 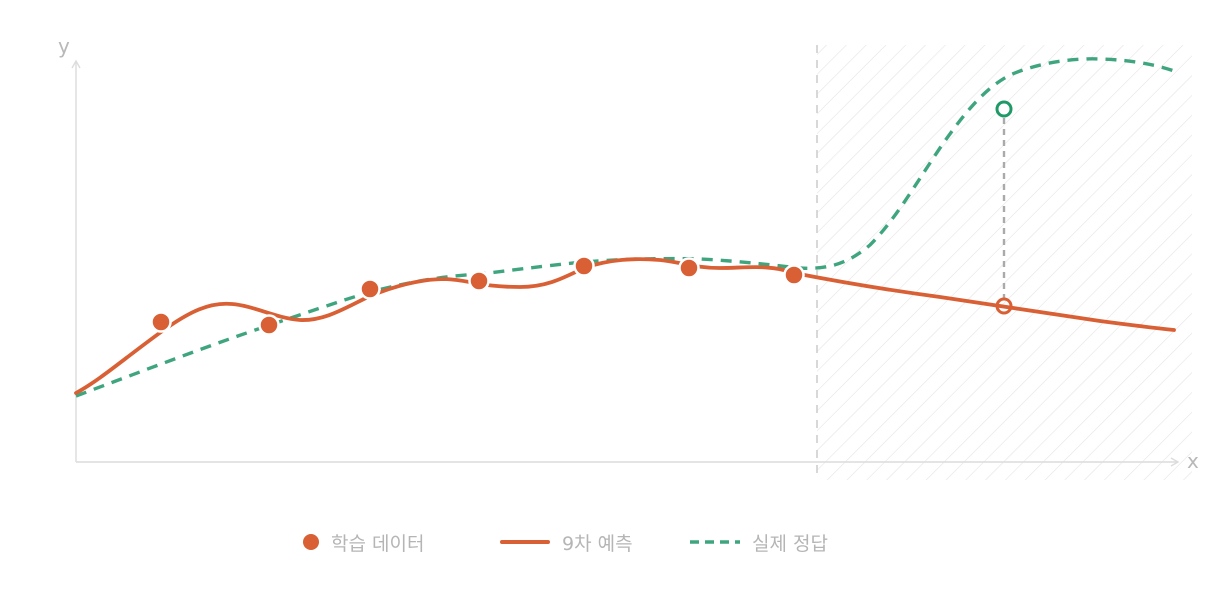 I want to click on y-axis, so click(x=76, y=260).